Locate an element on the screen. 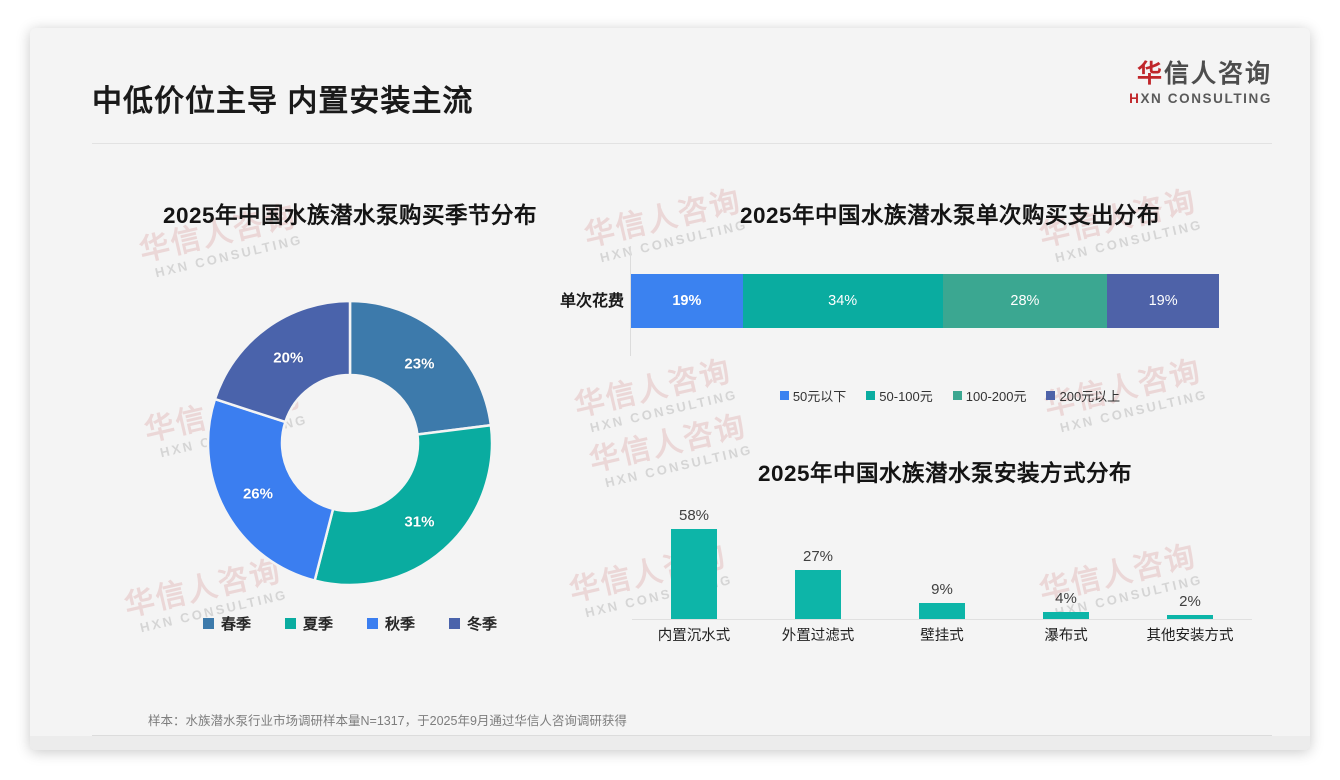  column-plot: 58% 内置沉水式 27% 外置过滤式 9% 壁挂式 4% 瀑布式 2% 其他安装方式 is located at coordinates (942, 577).